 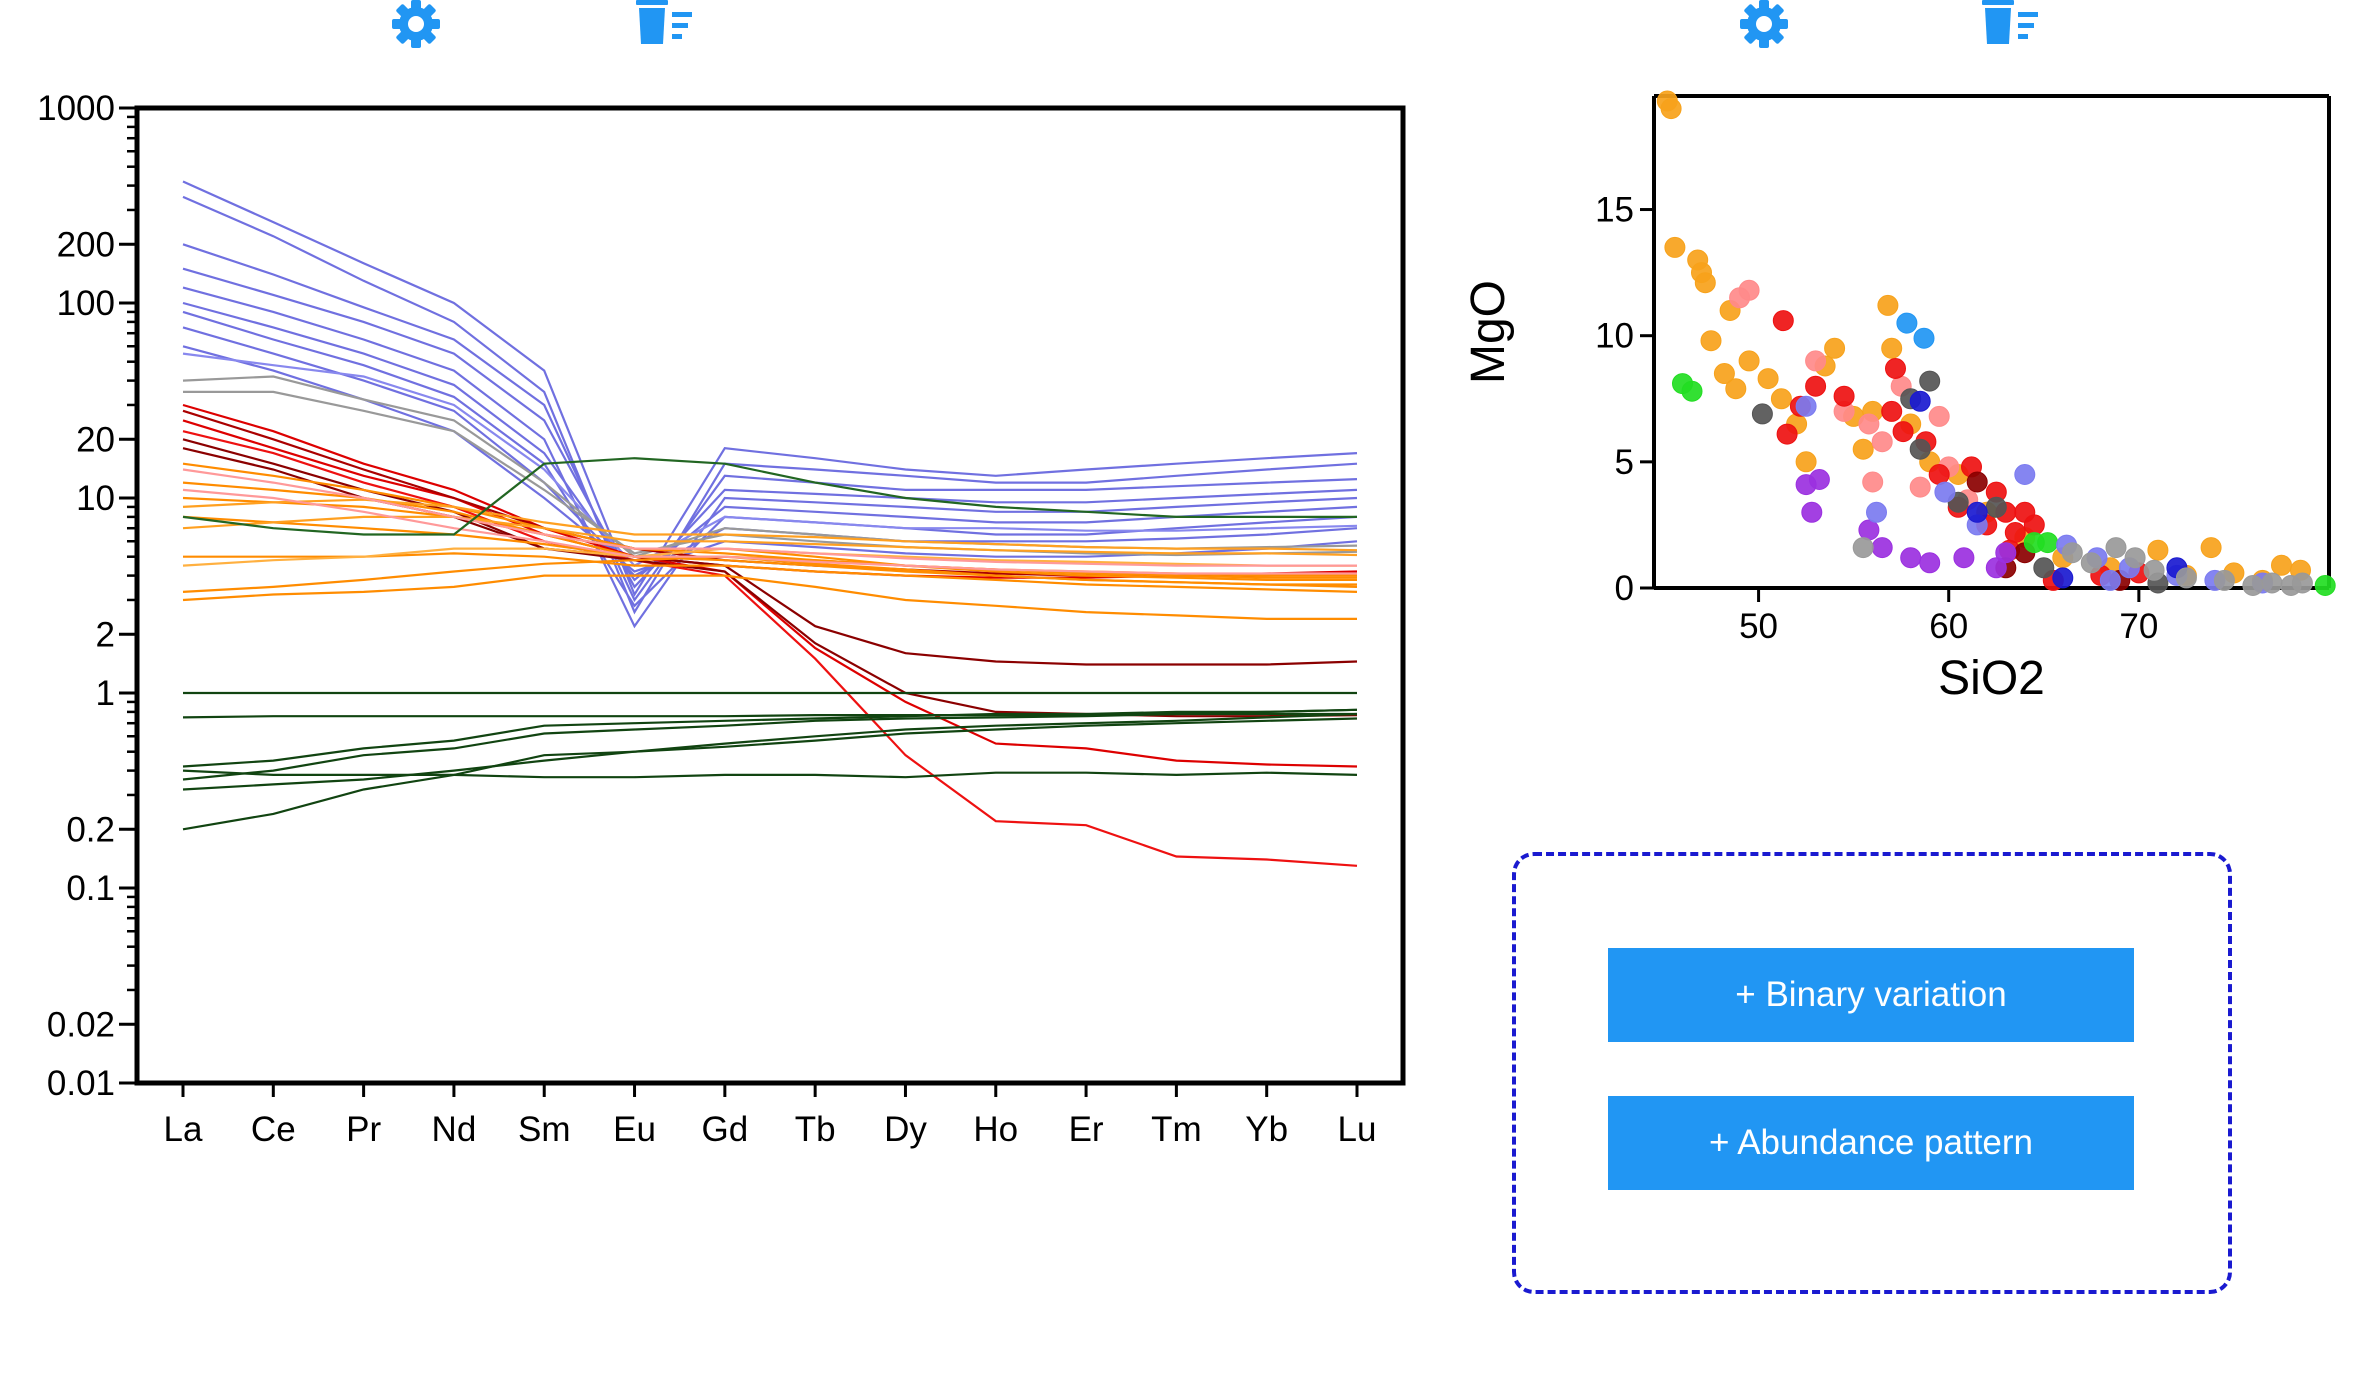 What do you see at coordinates (183, 1129) in the screenshot?
I see `x-tick-label: La` at bounding box center [183, 1129].